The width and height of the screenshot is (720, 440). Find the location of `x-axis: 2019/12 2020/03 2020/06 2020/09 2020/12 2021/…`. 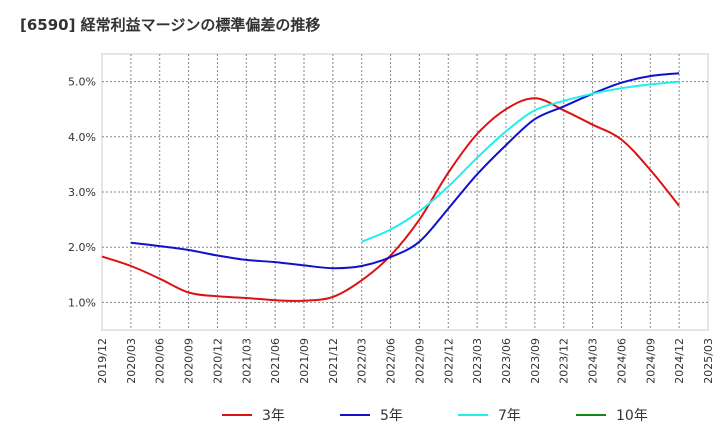

x-axis: 2019/12 2020/03 2020/06 2020/09 2020/12 2021/… is located at coordinates (405, 361).